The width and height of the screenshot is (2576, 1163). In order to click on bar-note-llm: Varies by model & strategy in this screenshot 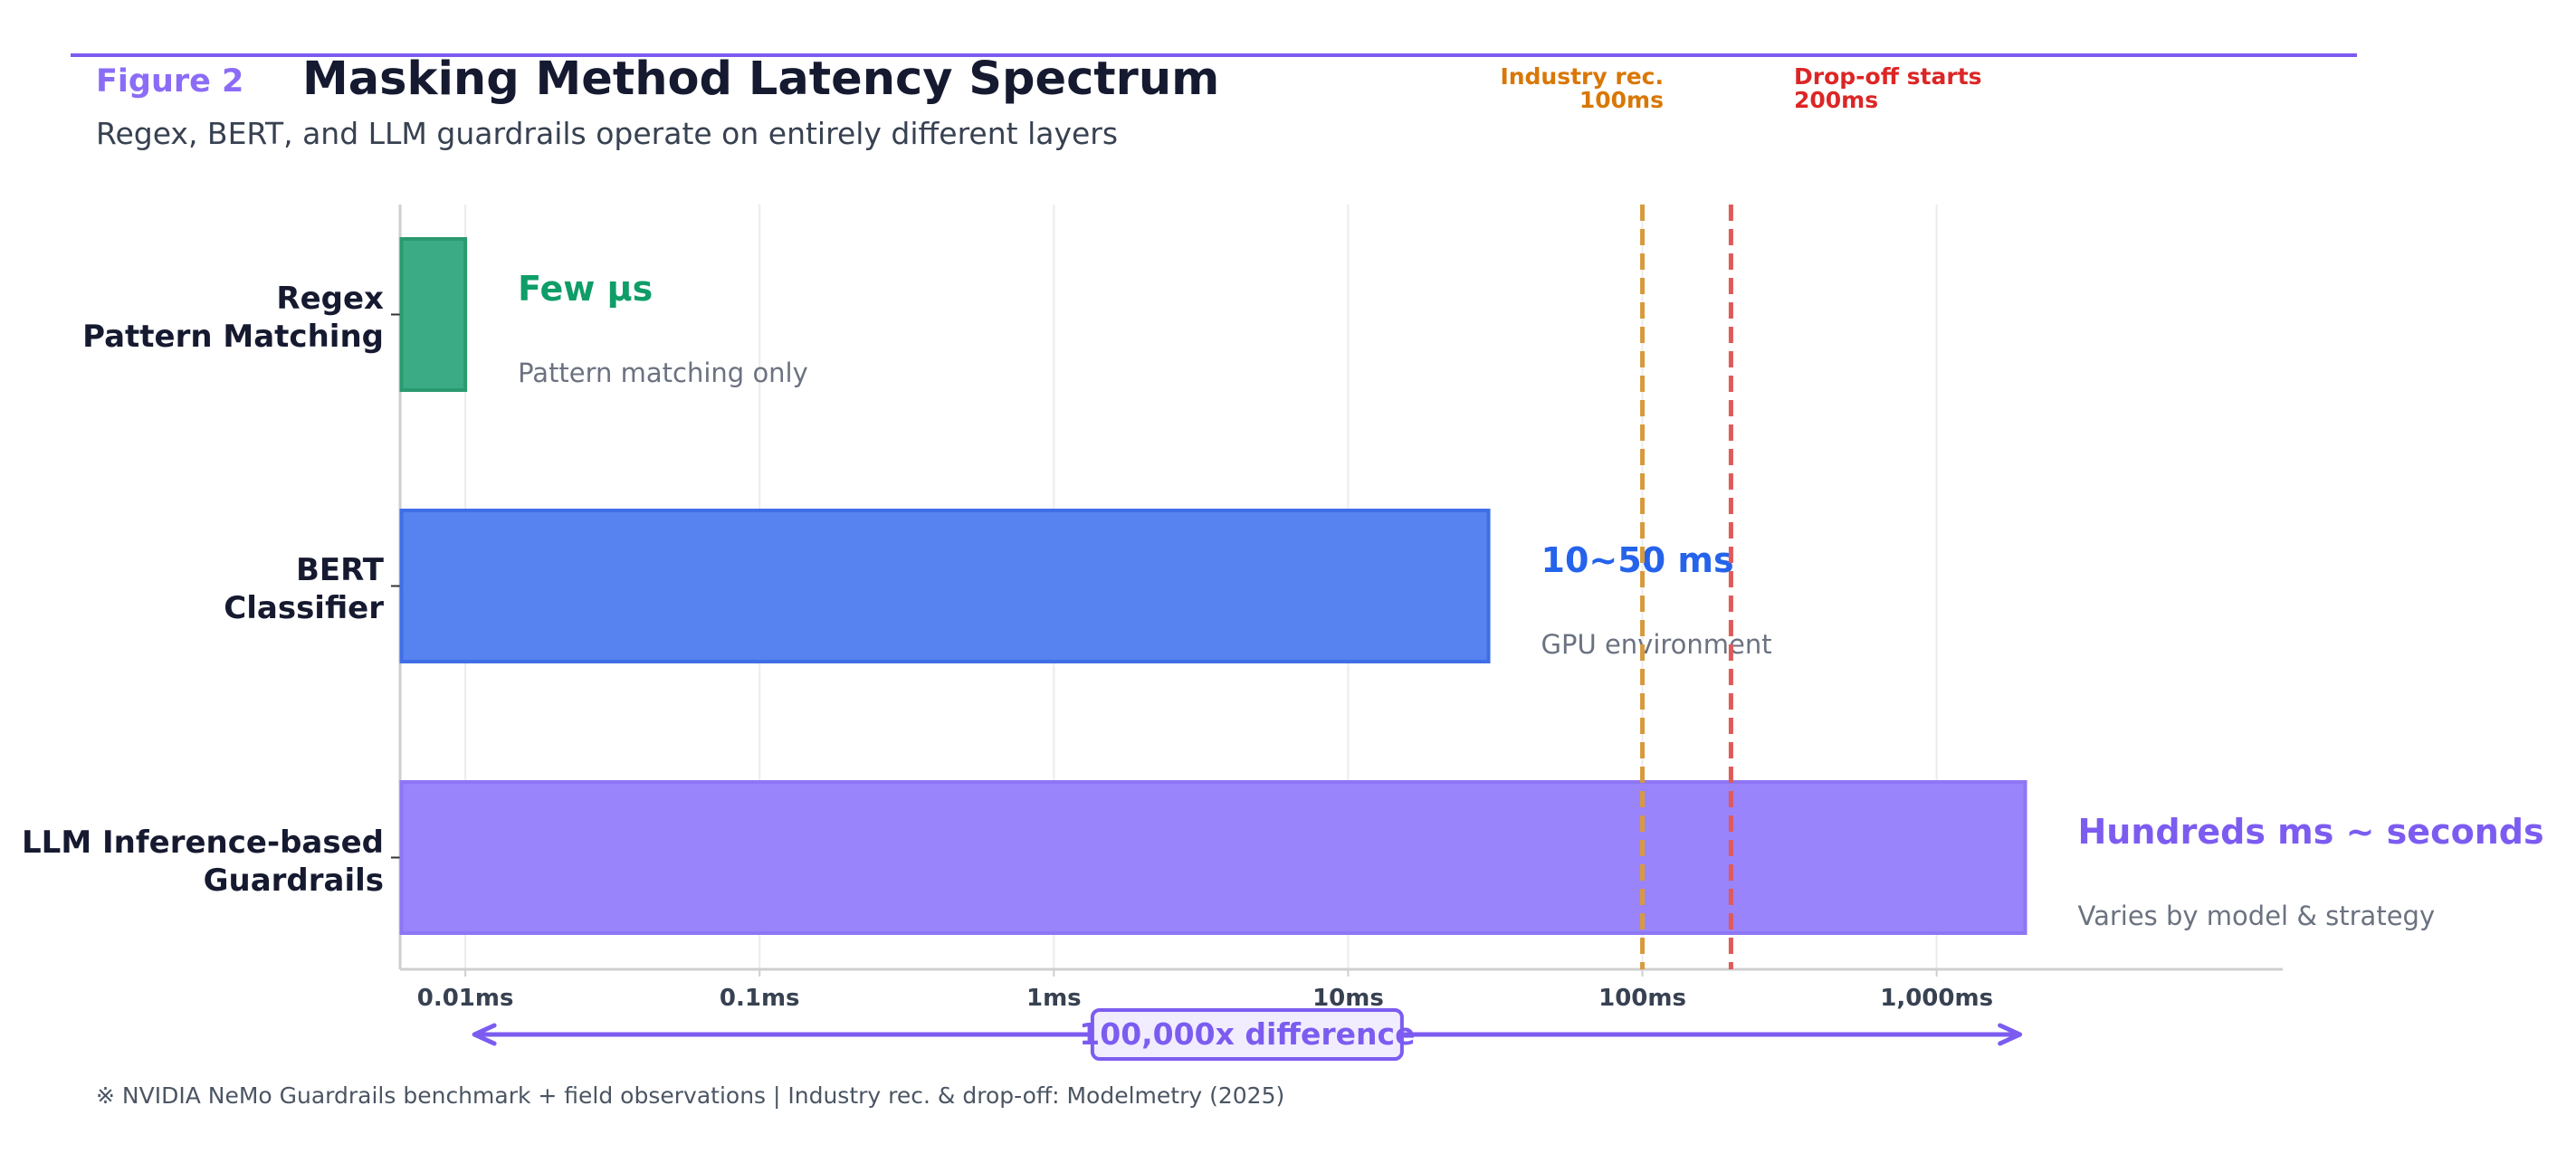, I will do `click(2257, 916)`.